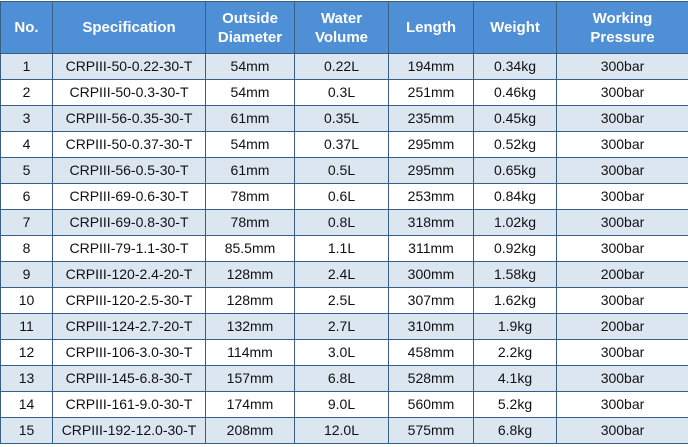 Image resolution: width=688 pixels, height=447 pixels. Describe the element at coordinates (27, 431) in the screenshot. I see `table-cell: 15` at that location.